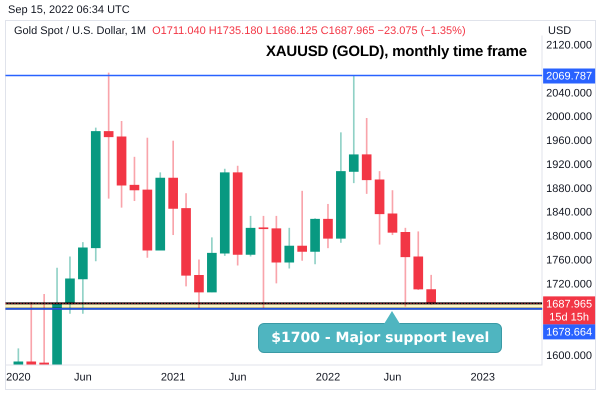 This screenshot has width=602, height=419. Describe the element at coordinates (18, 377) in the screenshot. I see `x-tick-label: 2020` at that location.